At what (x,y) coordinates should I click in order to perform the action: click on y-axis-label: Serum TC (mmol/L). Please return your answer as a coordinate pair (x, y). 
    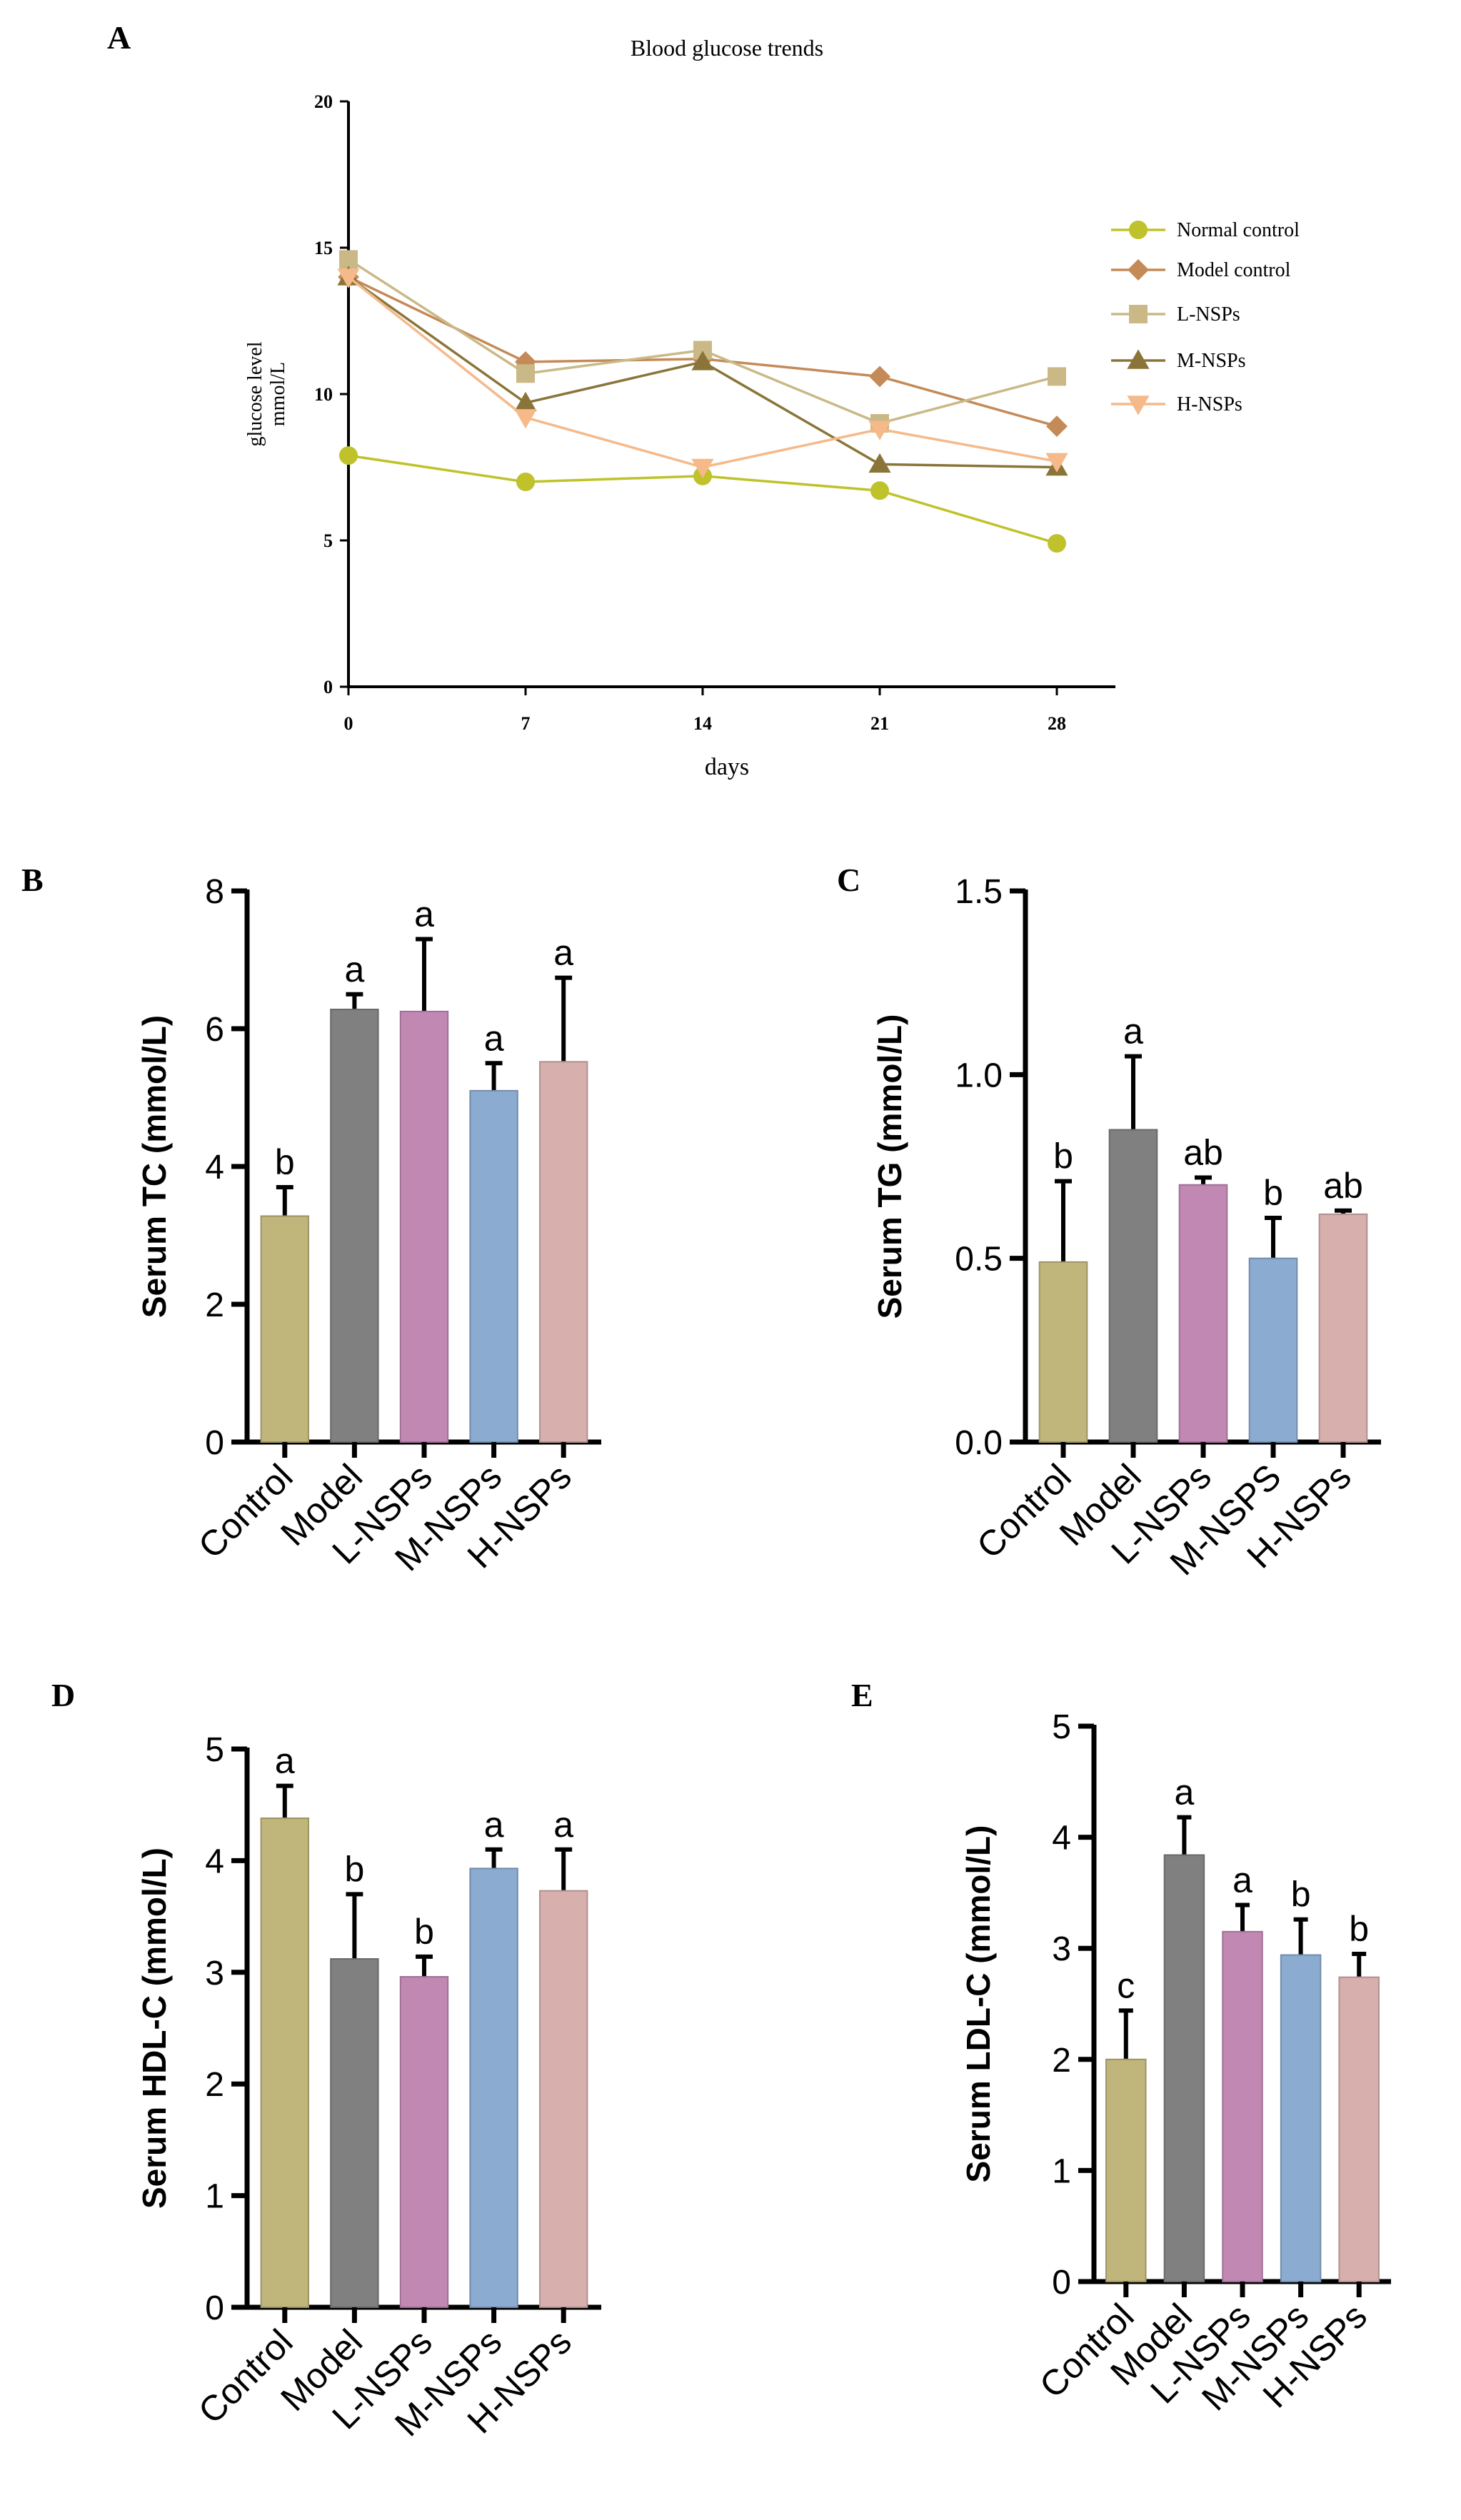
    Looking at the image, I should click on (154, 1166).